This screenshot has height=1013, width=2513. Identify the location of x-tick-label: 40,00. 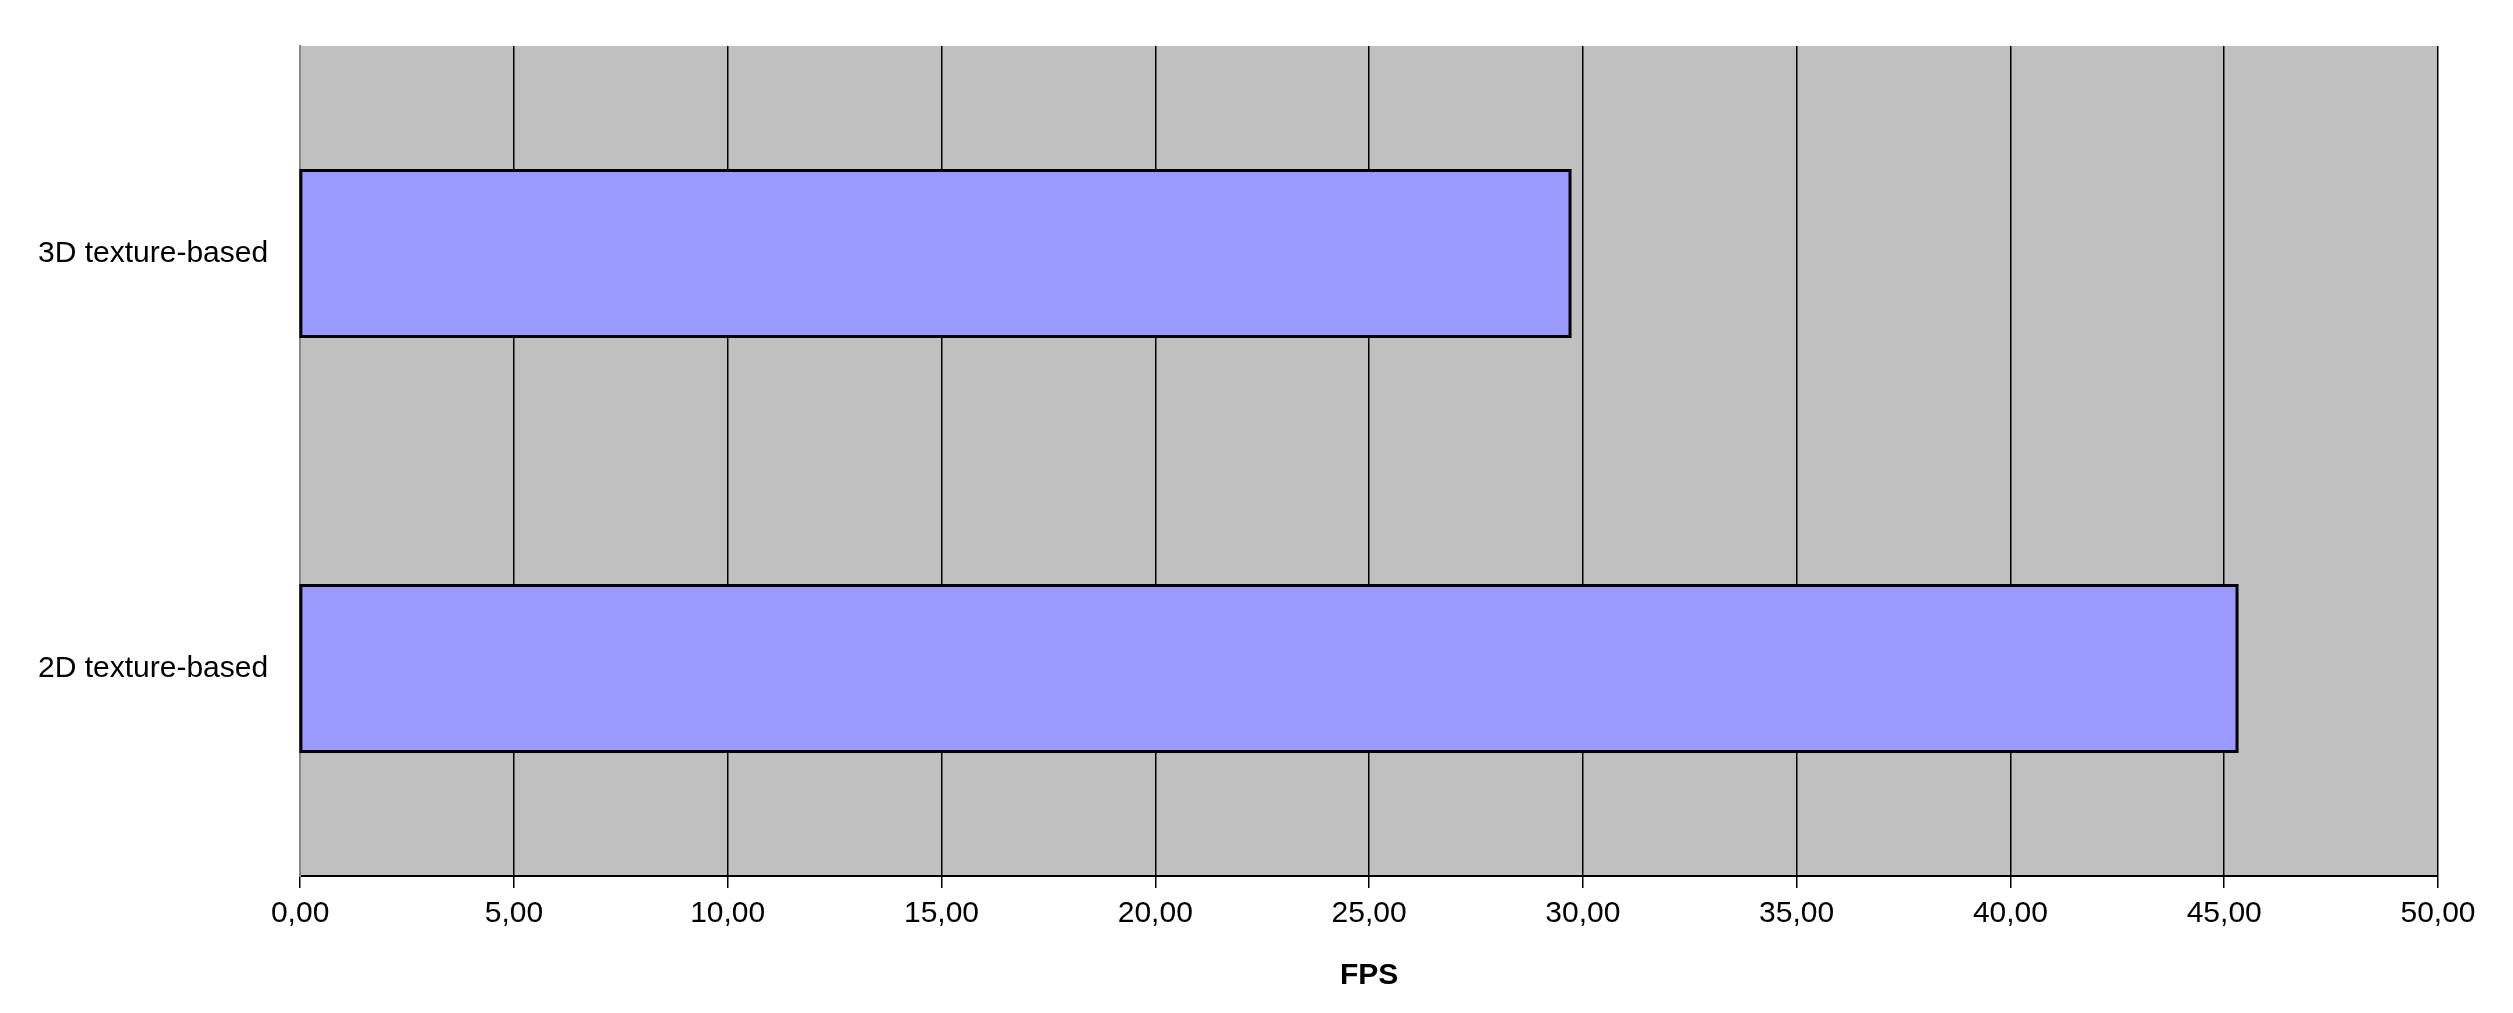
(2010, 912).